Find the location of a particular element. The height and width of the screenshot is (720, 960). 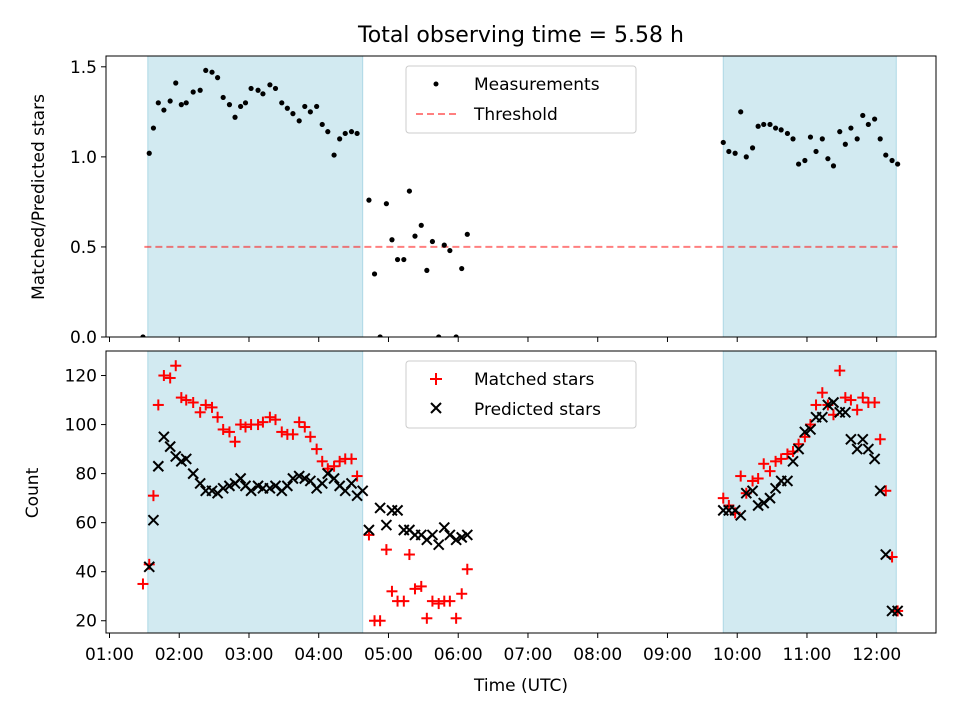

x-tick-label: 03:00 is located at coordinates (248, 655).